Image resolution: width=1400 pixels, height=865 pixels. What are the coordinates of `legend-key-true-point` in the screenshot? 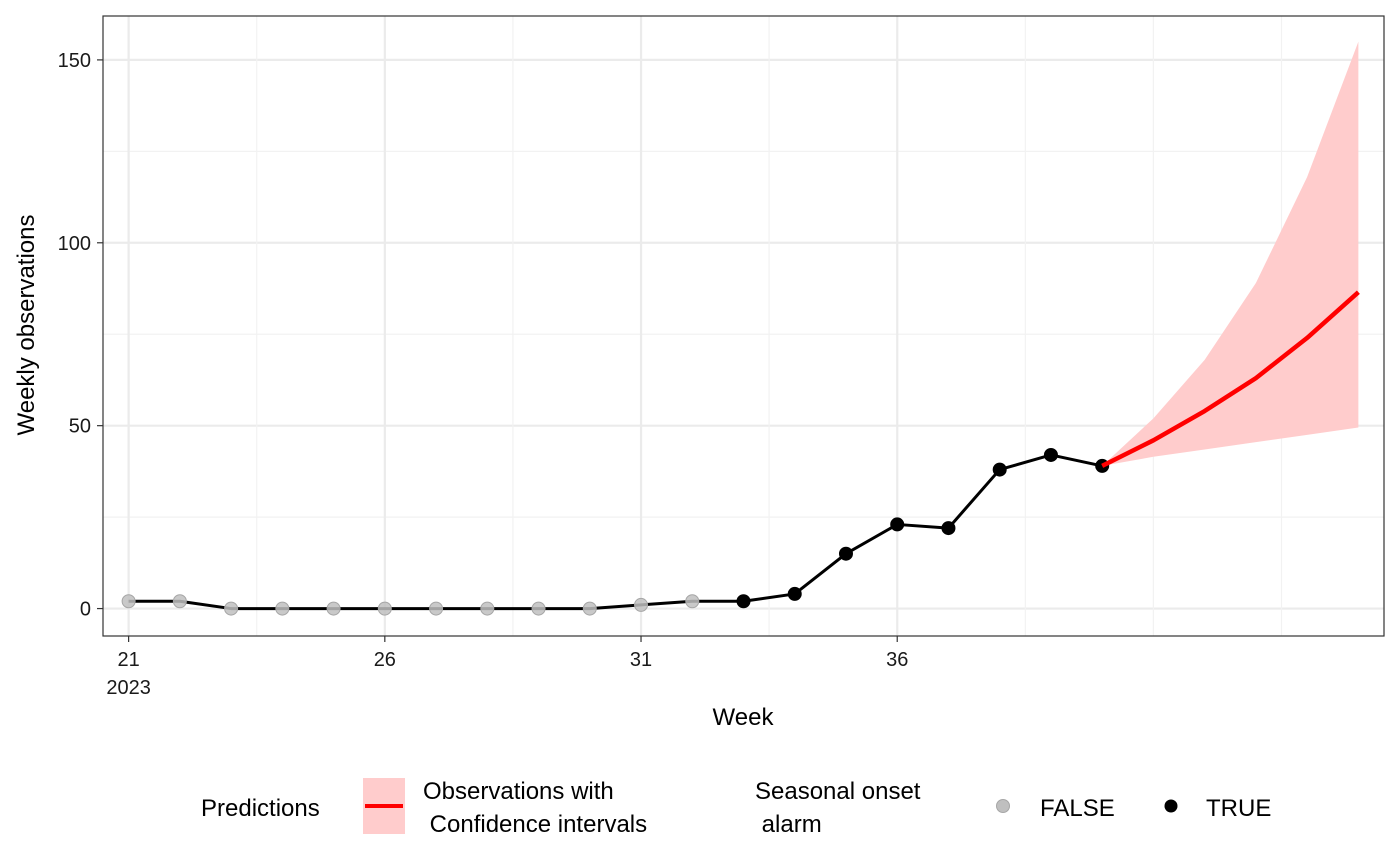 It's located at (1171, 806).